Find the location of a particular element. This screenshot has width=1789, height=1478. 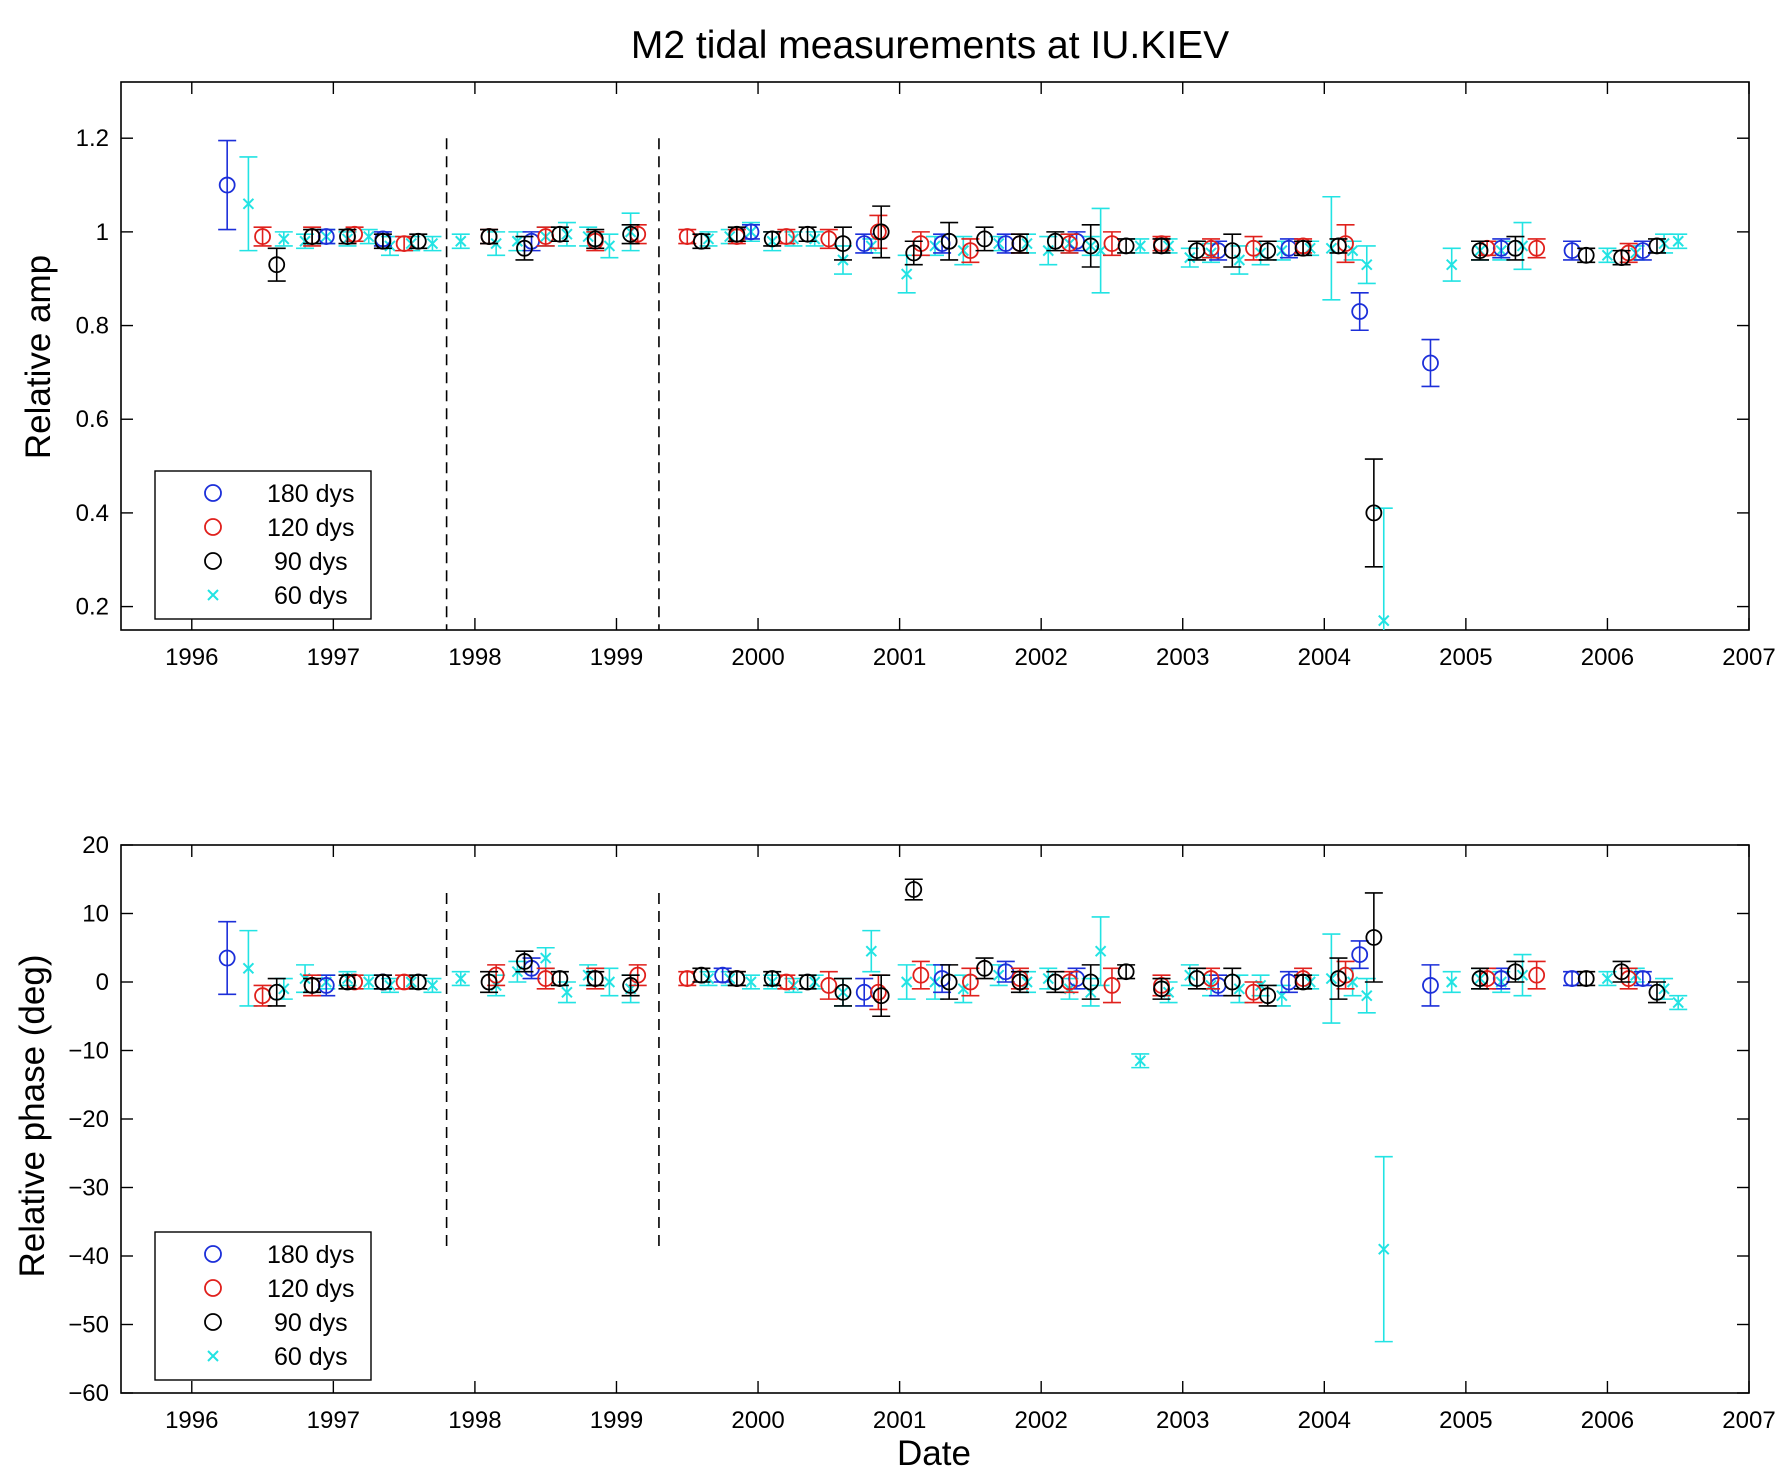

x-tick-label: 2004 is located at coordinates (1324, 657).